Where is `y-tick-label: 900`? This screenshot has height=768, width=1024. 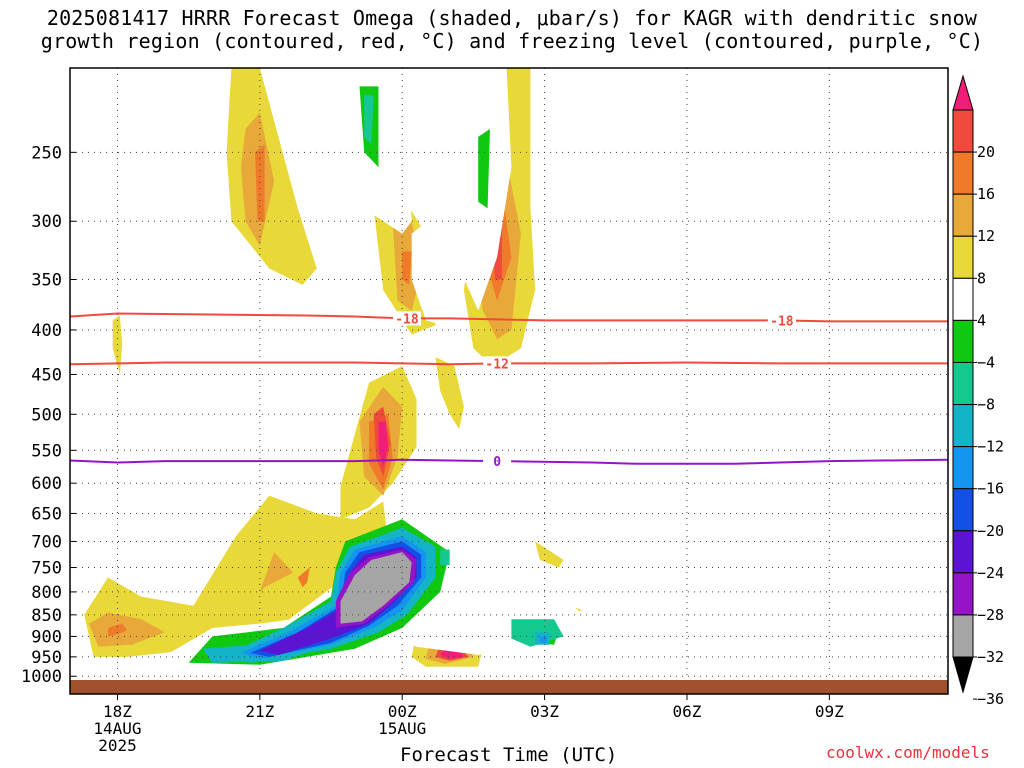 y-tick-label: 900 is located at coordinates (46, 637).